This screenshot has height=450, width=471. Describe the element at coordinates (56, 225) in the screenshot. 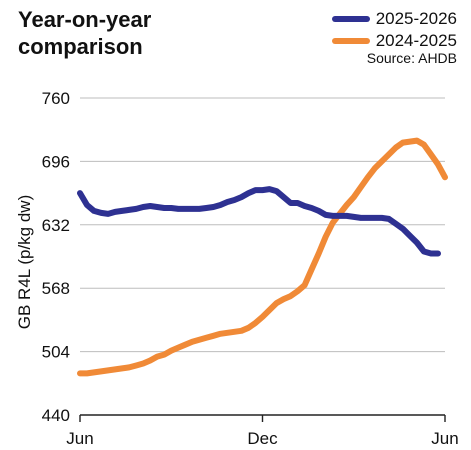

I see `y-tick-label-632: 632` at that location.